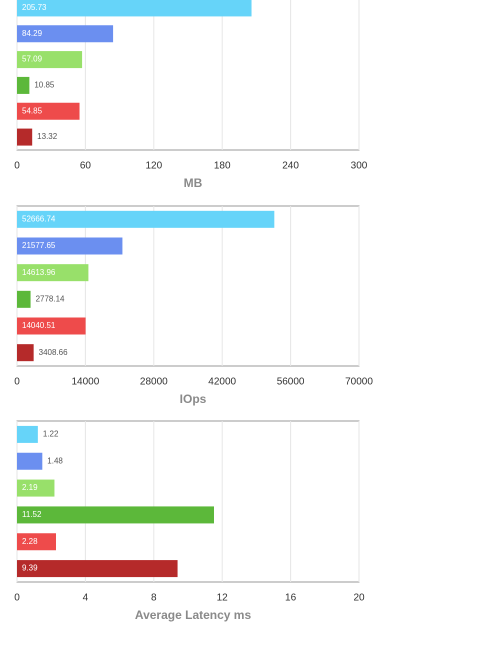 The image size is (480, 650). What do you see at coordinates (39, 272) in the screenshot?
I see `value-label: 14613.96` at bounding box center [39, 272].